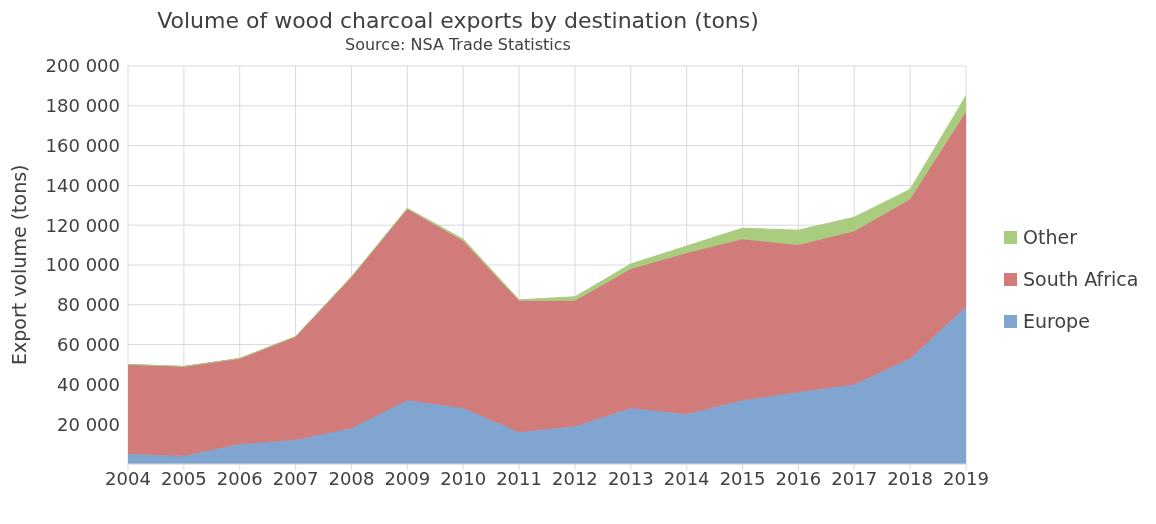 The image size is (1156, 524). I want to click on legend-label: Other, so click(1050, 237).